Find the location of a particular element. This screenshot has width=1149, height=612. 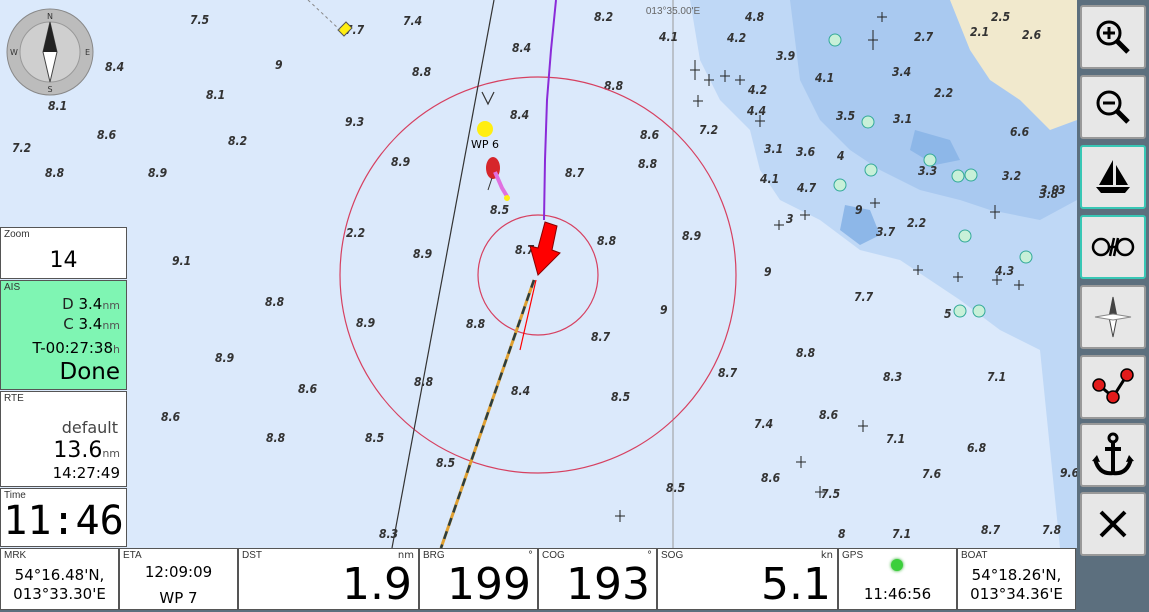

dst-caption: DST is located at coordinates (252, 555).